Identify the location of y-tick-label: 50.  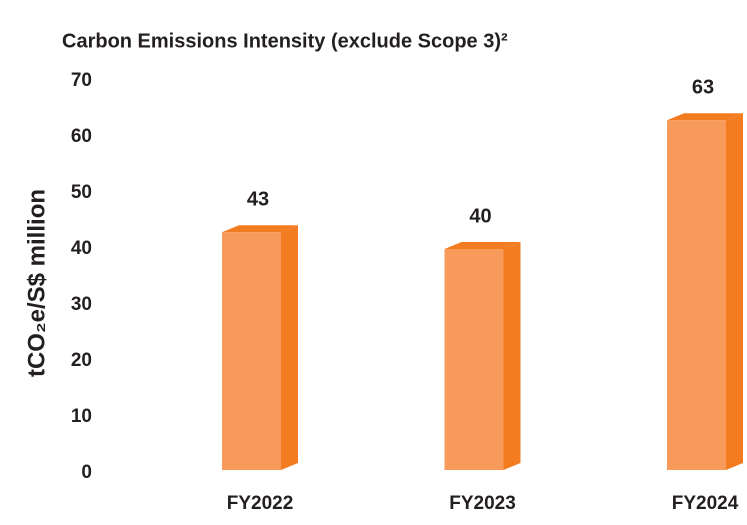
(81, 192).